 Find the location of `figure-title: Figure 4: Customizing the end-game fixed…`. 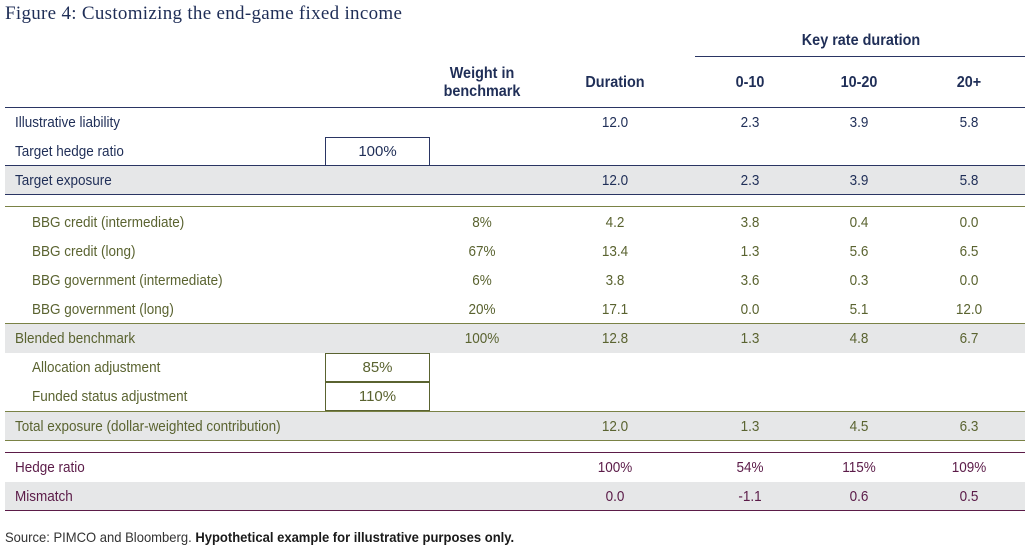

figure-title: Figure 4: Customizing the end-game fixed… is located at coordinates (204, 13).